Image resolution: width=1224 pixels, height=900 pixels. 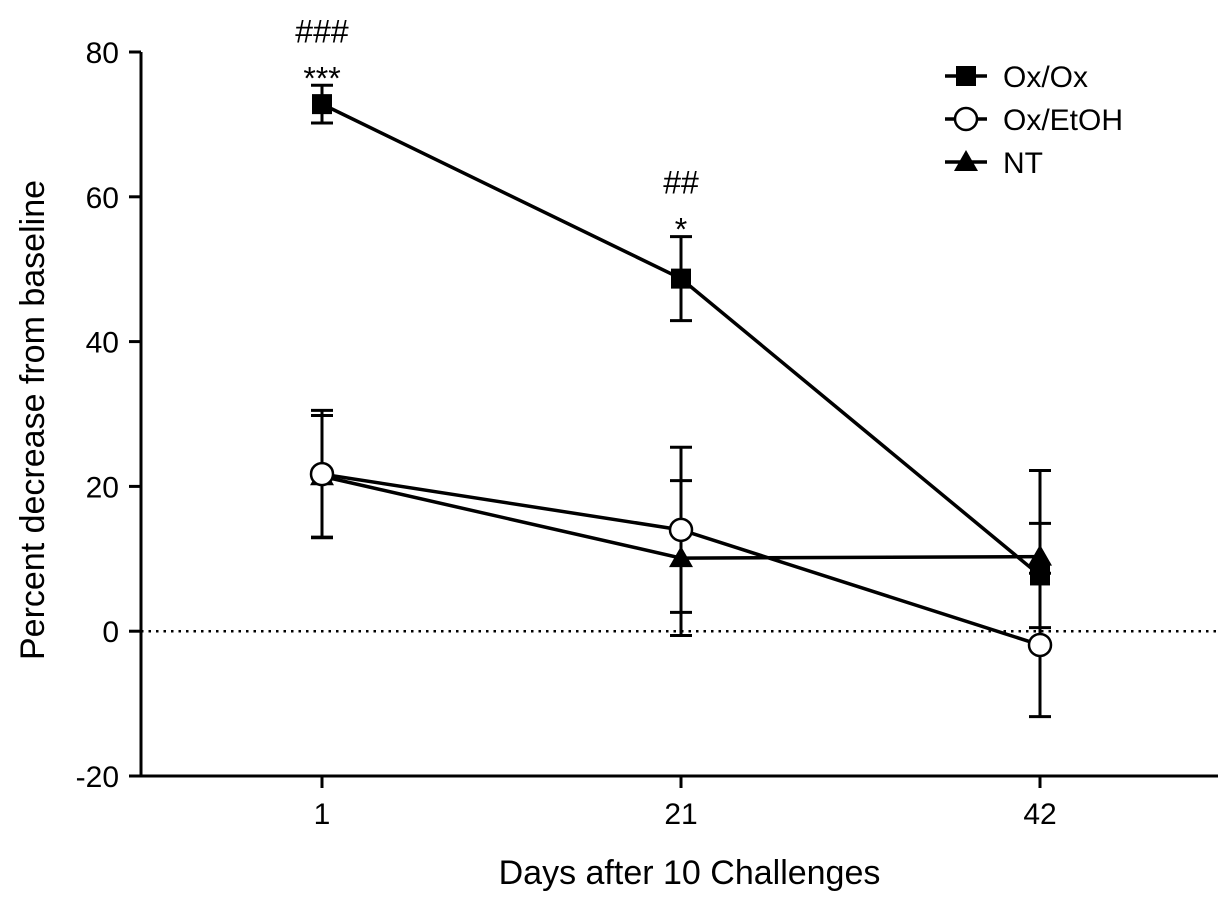 What do you see at coordinates (994, 163) in the screenshot?
I see `legend-item-nt: NT` at bounding box center [994, 163].